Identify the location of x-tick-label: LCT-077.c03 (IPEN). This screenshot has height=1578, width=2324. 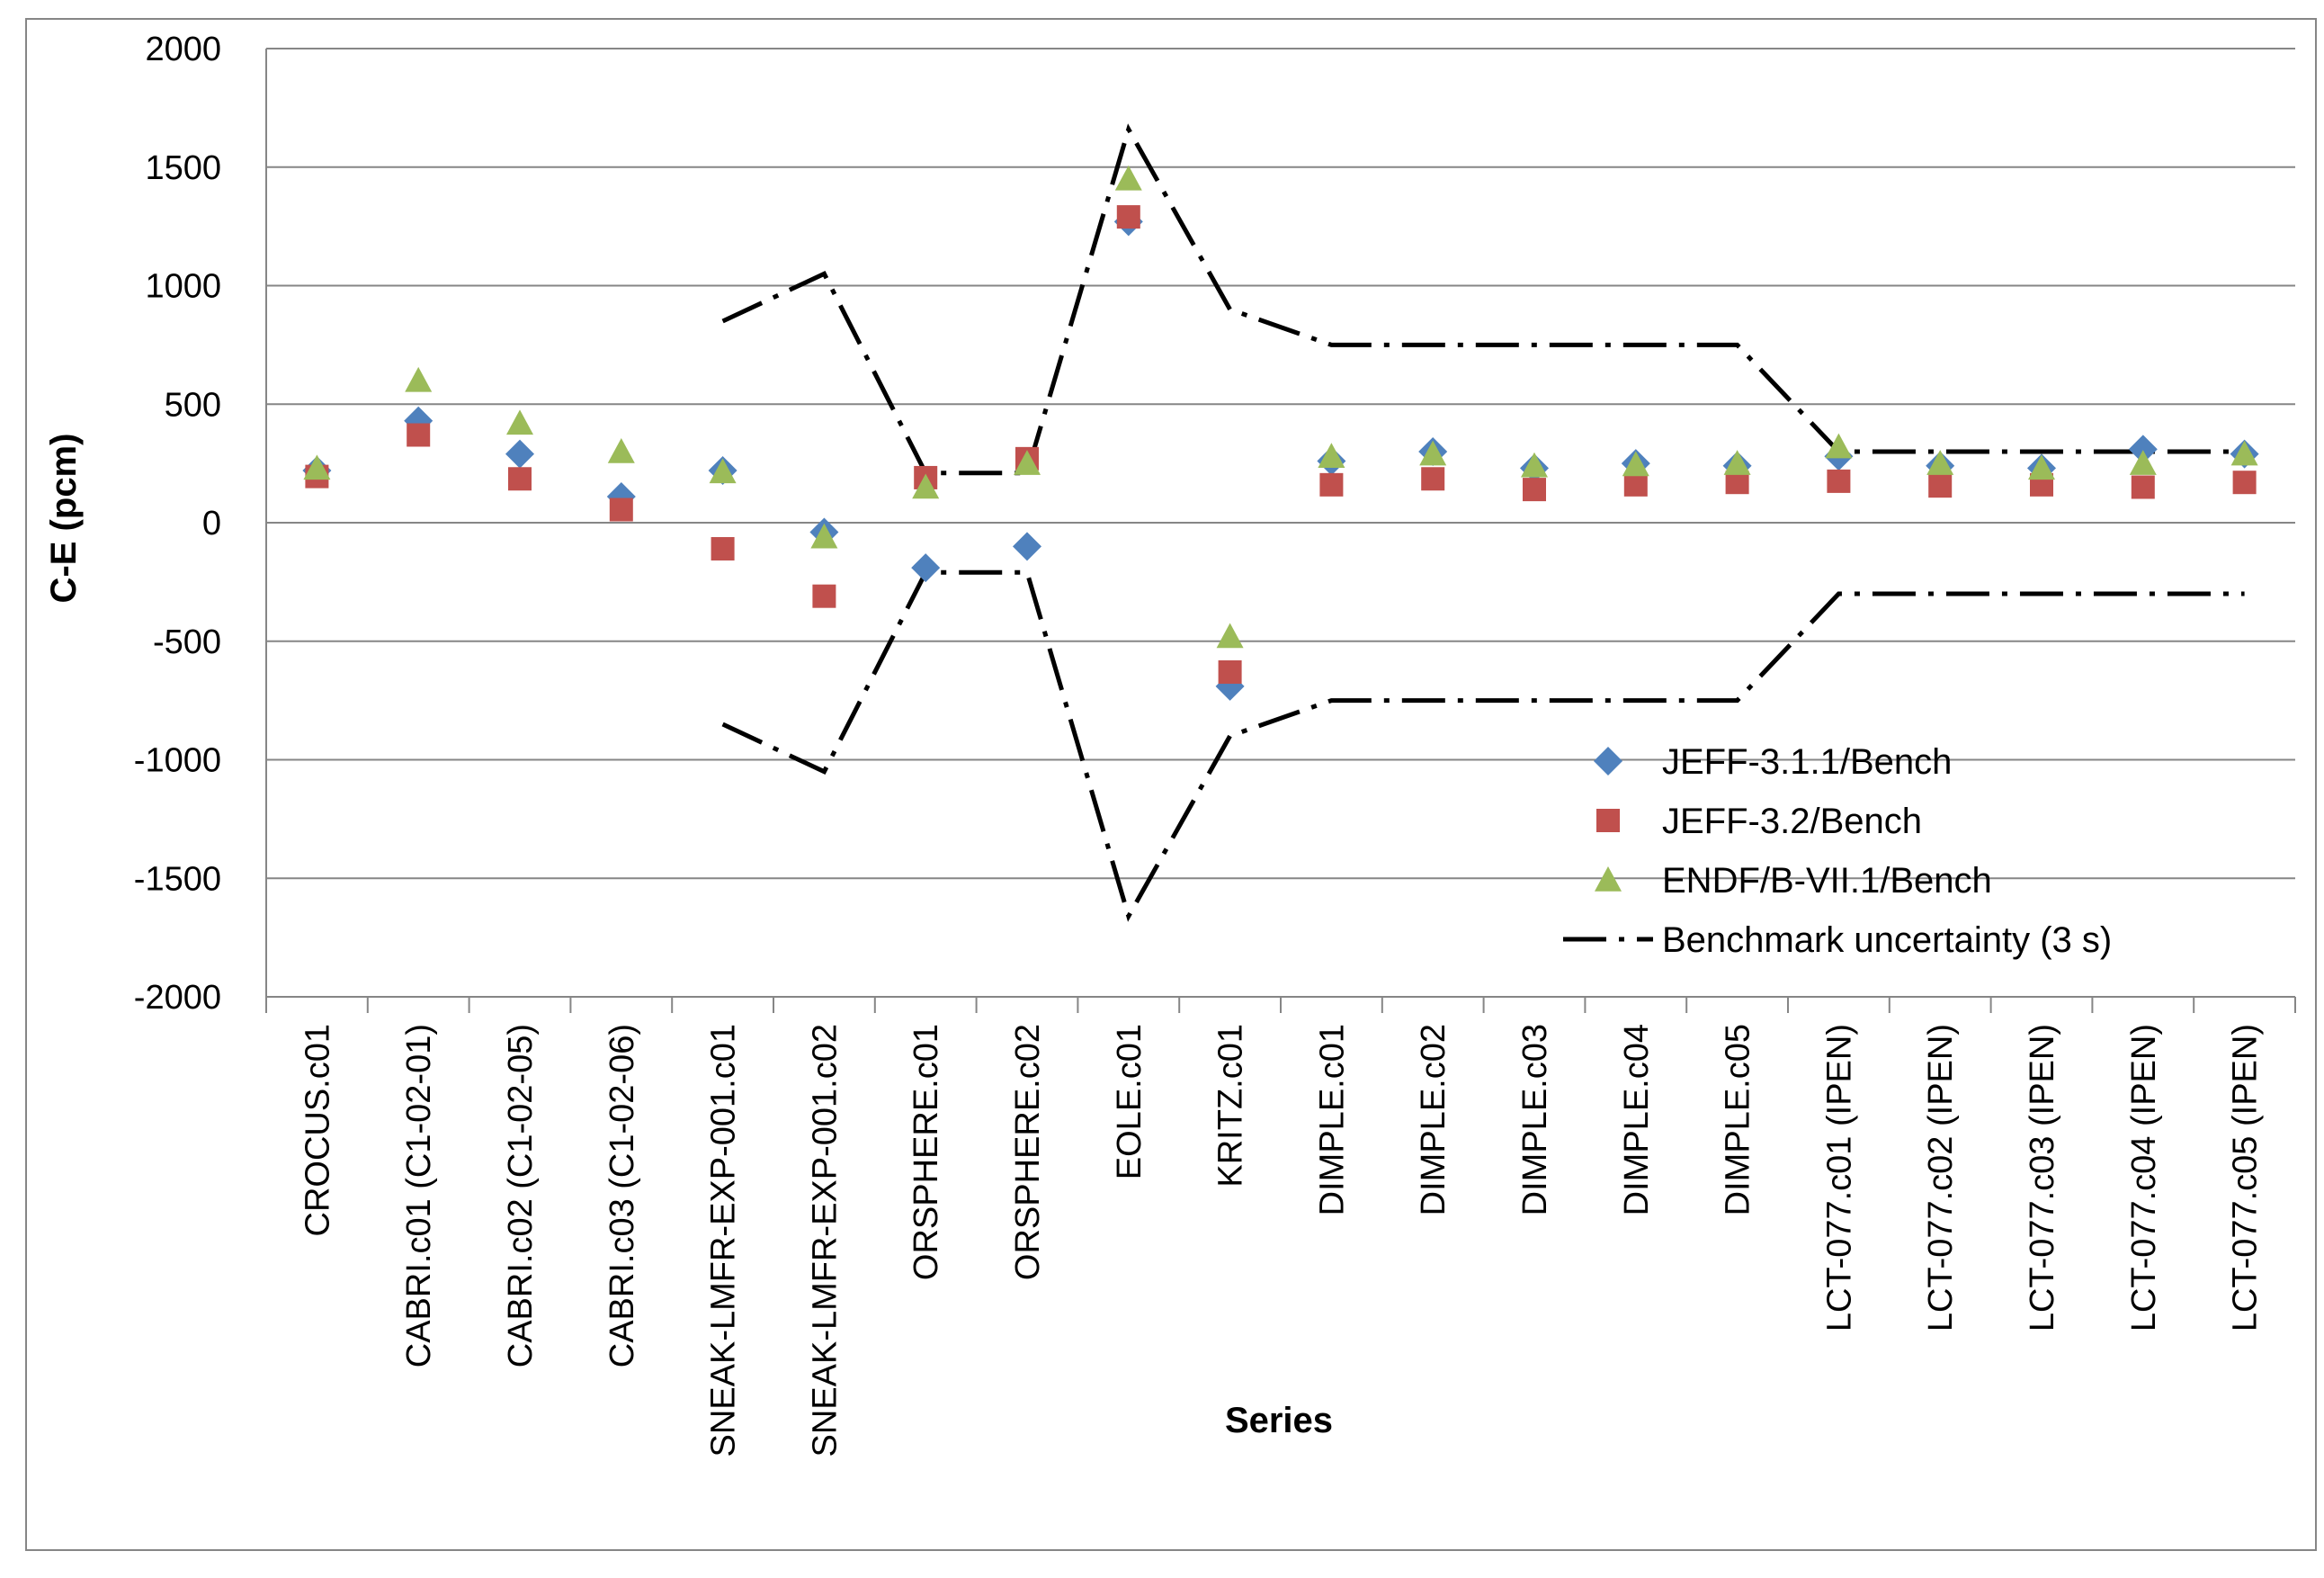
(2042, 1177).